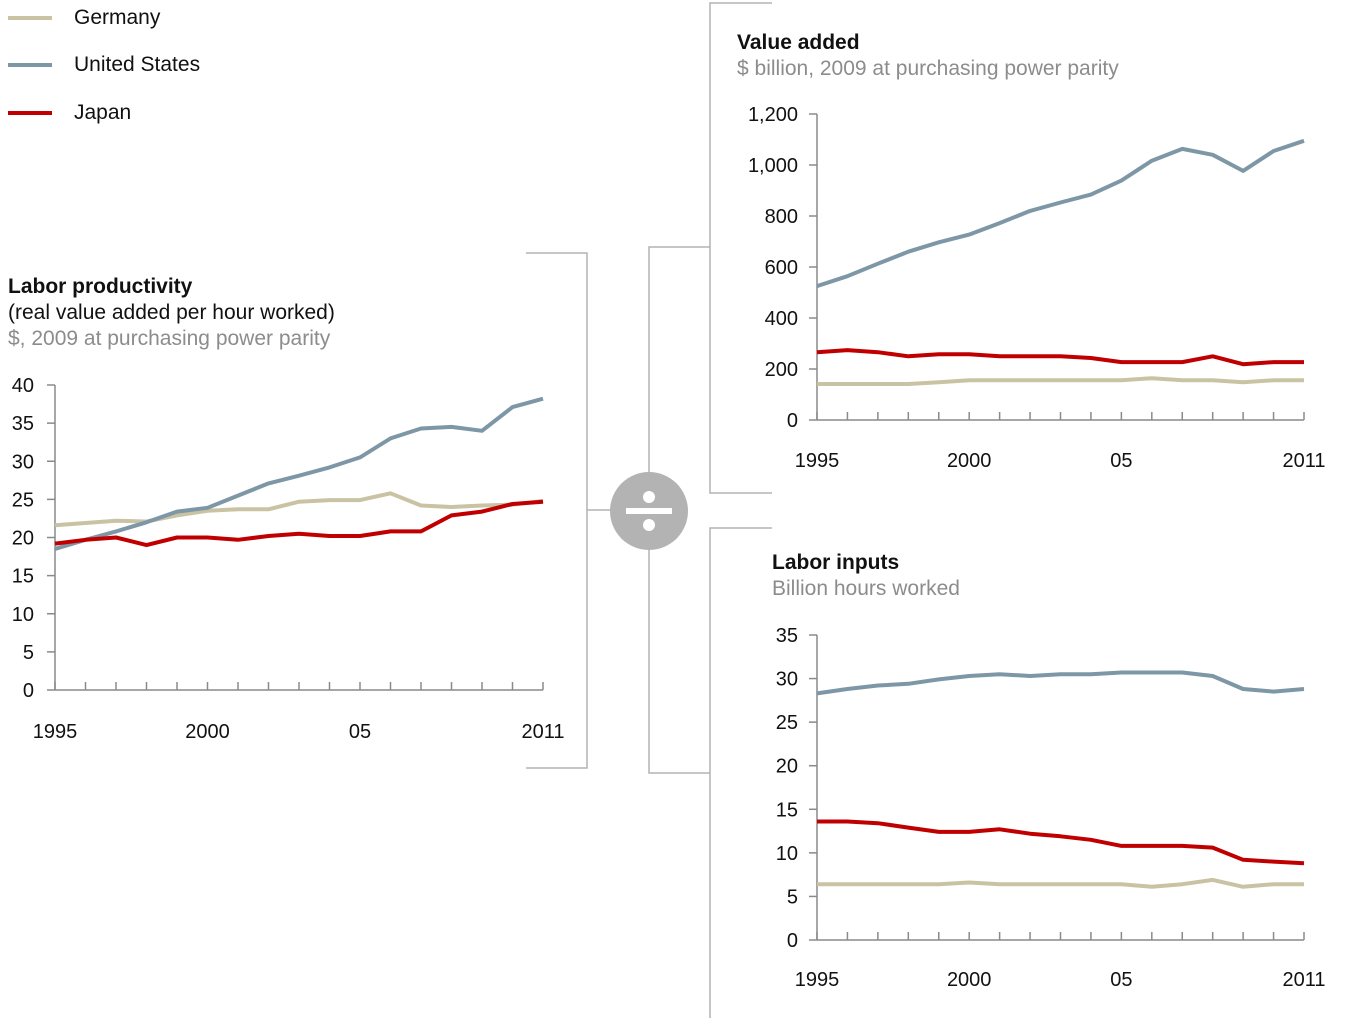  I want to click on labor-inputs-units: Billion hours worked, so click(866, 588).